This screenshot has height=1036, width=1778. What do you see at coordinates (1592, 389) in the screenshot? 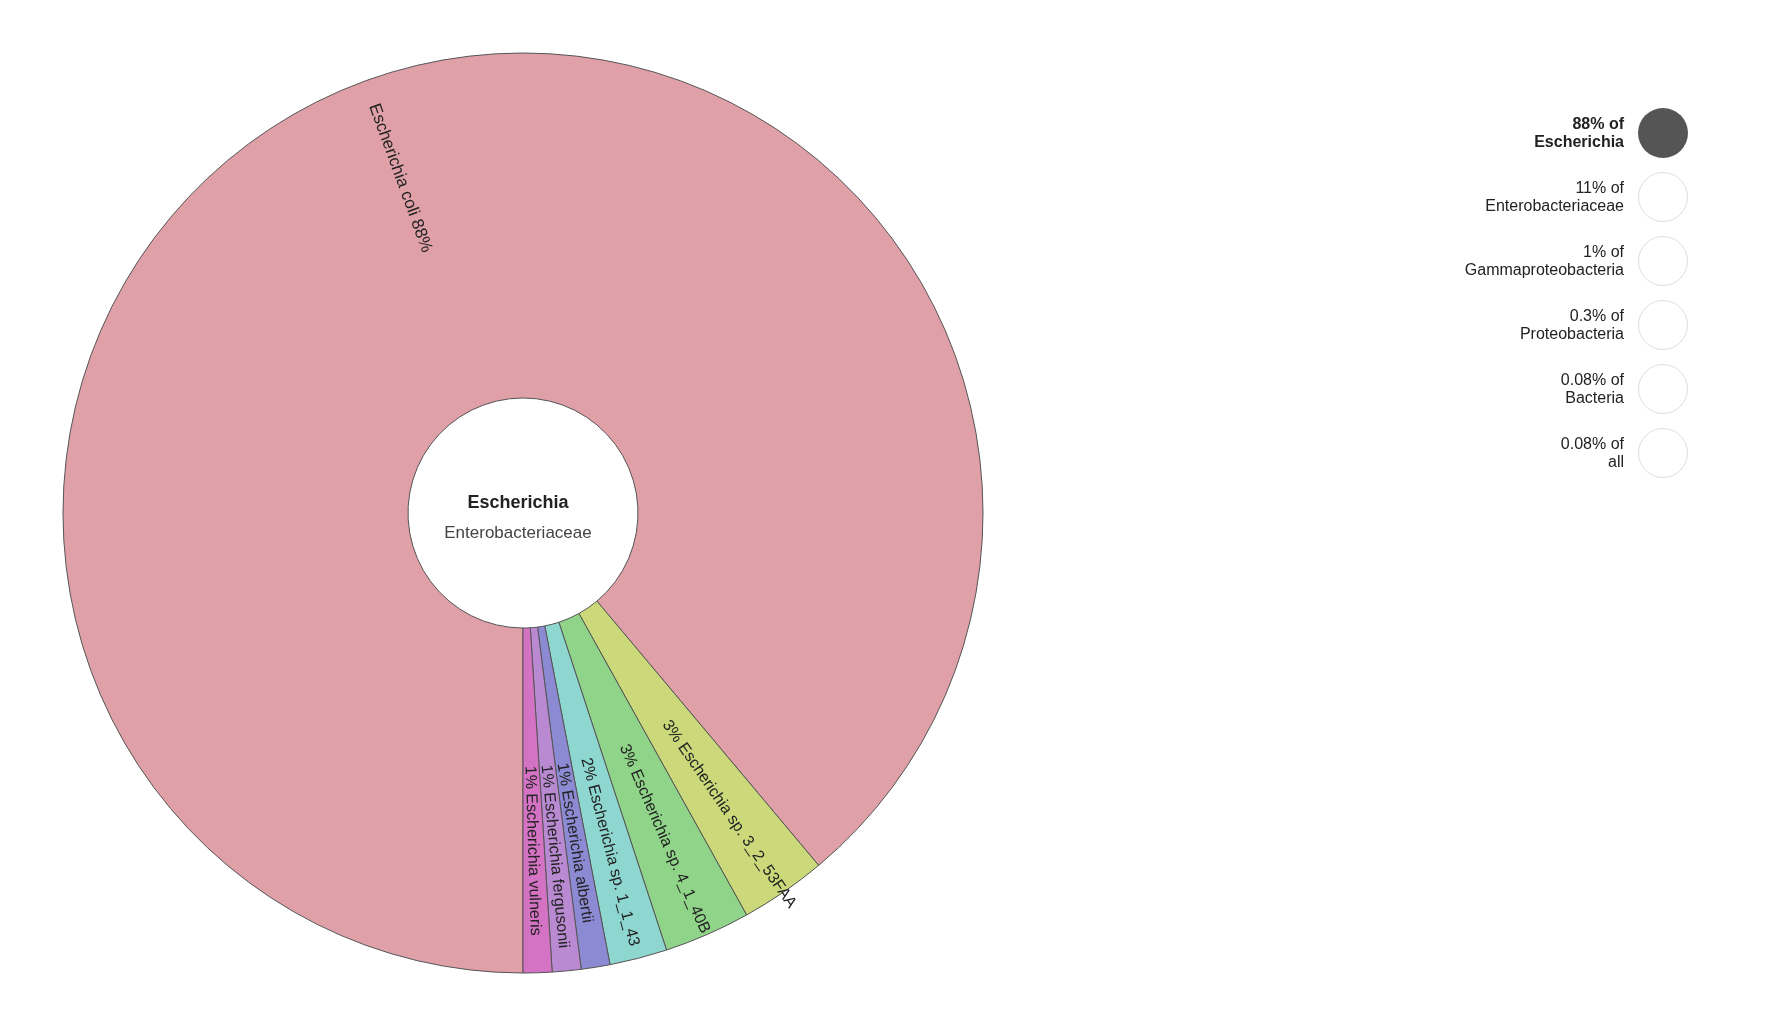
I see `text: 0.08% of Bacteria` at bounding box center [1592, 389].